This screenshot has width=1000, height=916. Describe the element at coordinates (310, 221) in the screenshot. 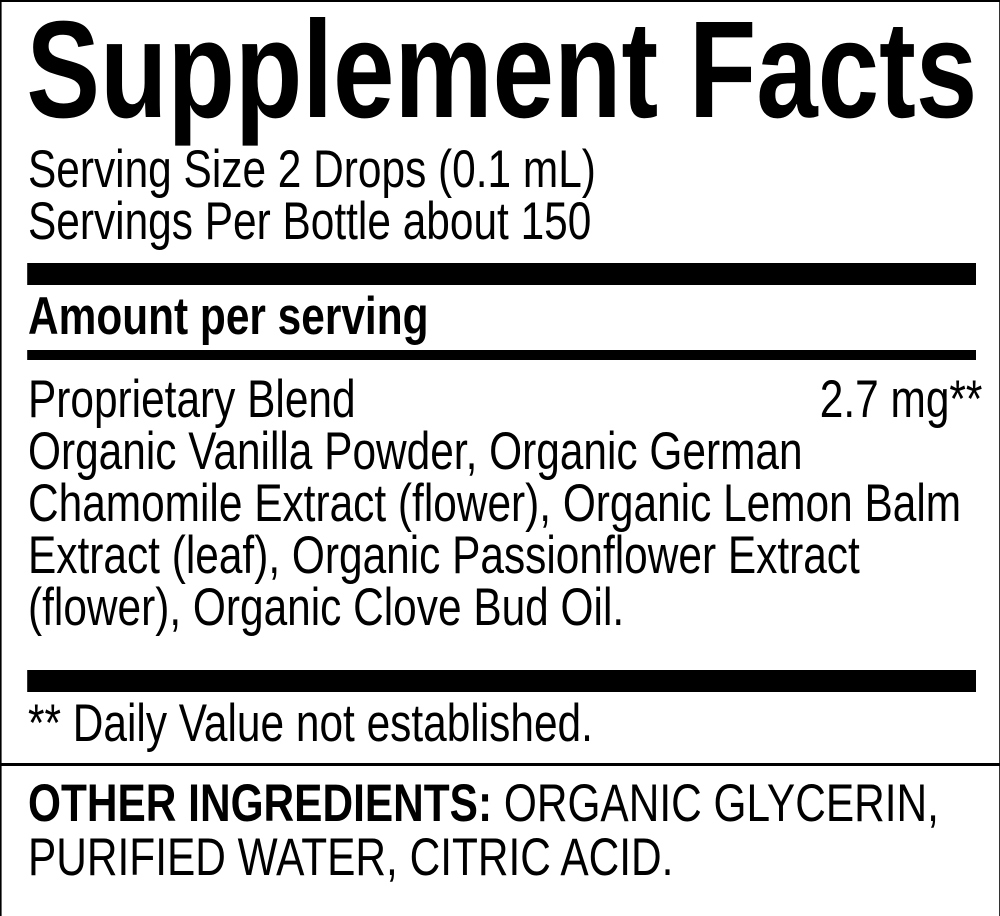

I see `servings-per-bottle: Servings Per Bottle about 150` at that location.